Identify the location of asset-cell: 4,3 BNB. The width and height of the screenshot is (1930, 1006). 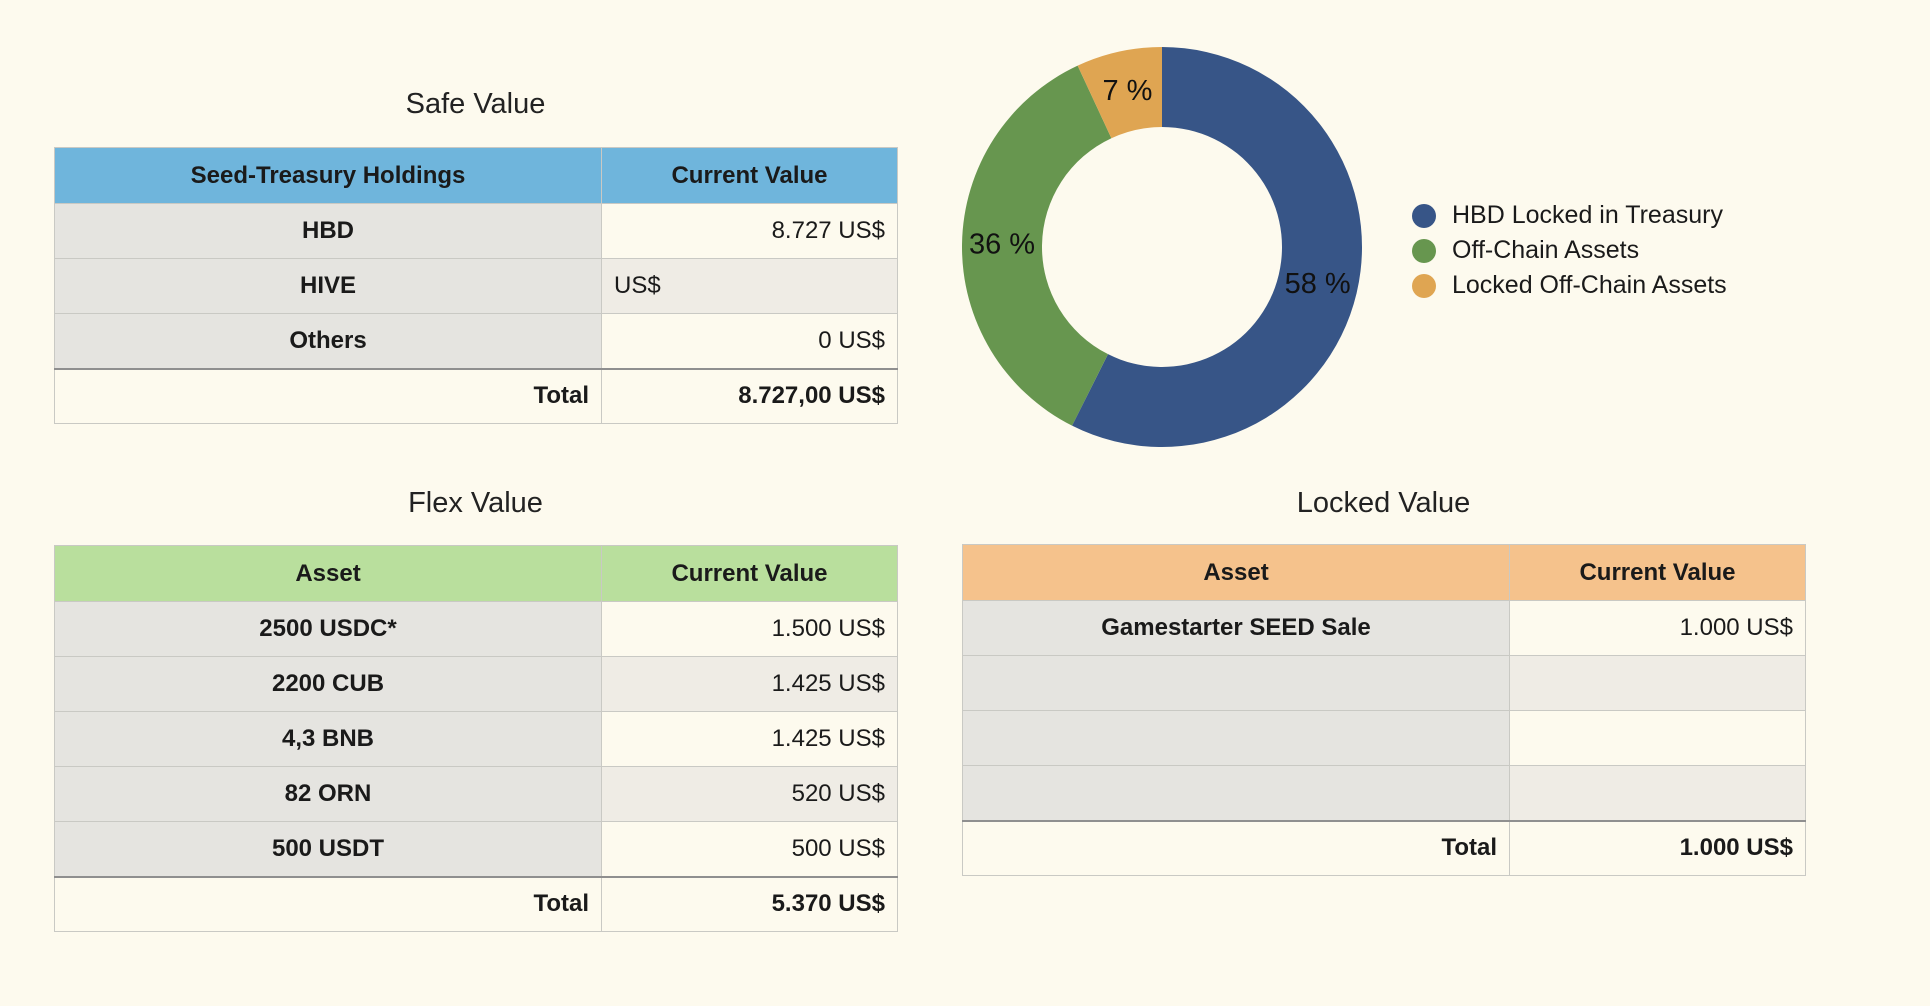
(328, 739).